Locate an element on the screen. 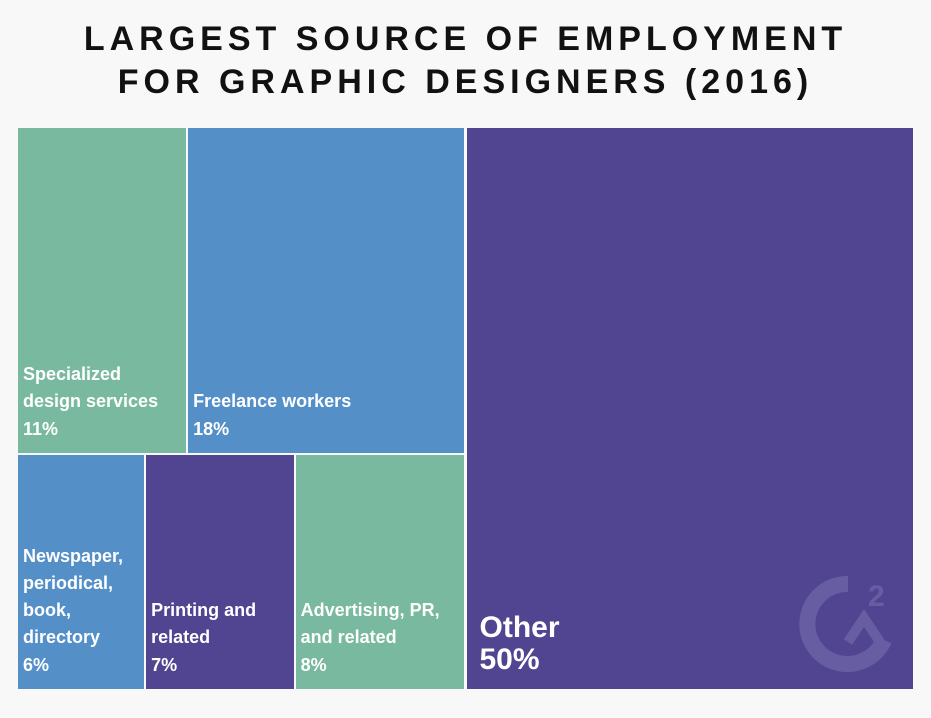 The width and height of the screenshot is (931, 718). treemap-tile-label: Printing and related is located at coordinates (204, 623).